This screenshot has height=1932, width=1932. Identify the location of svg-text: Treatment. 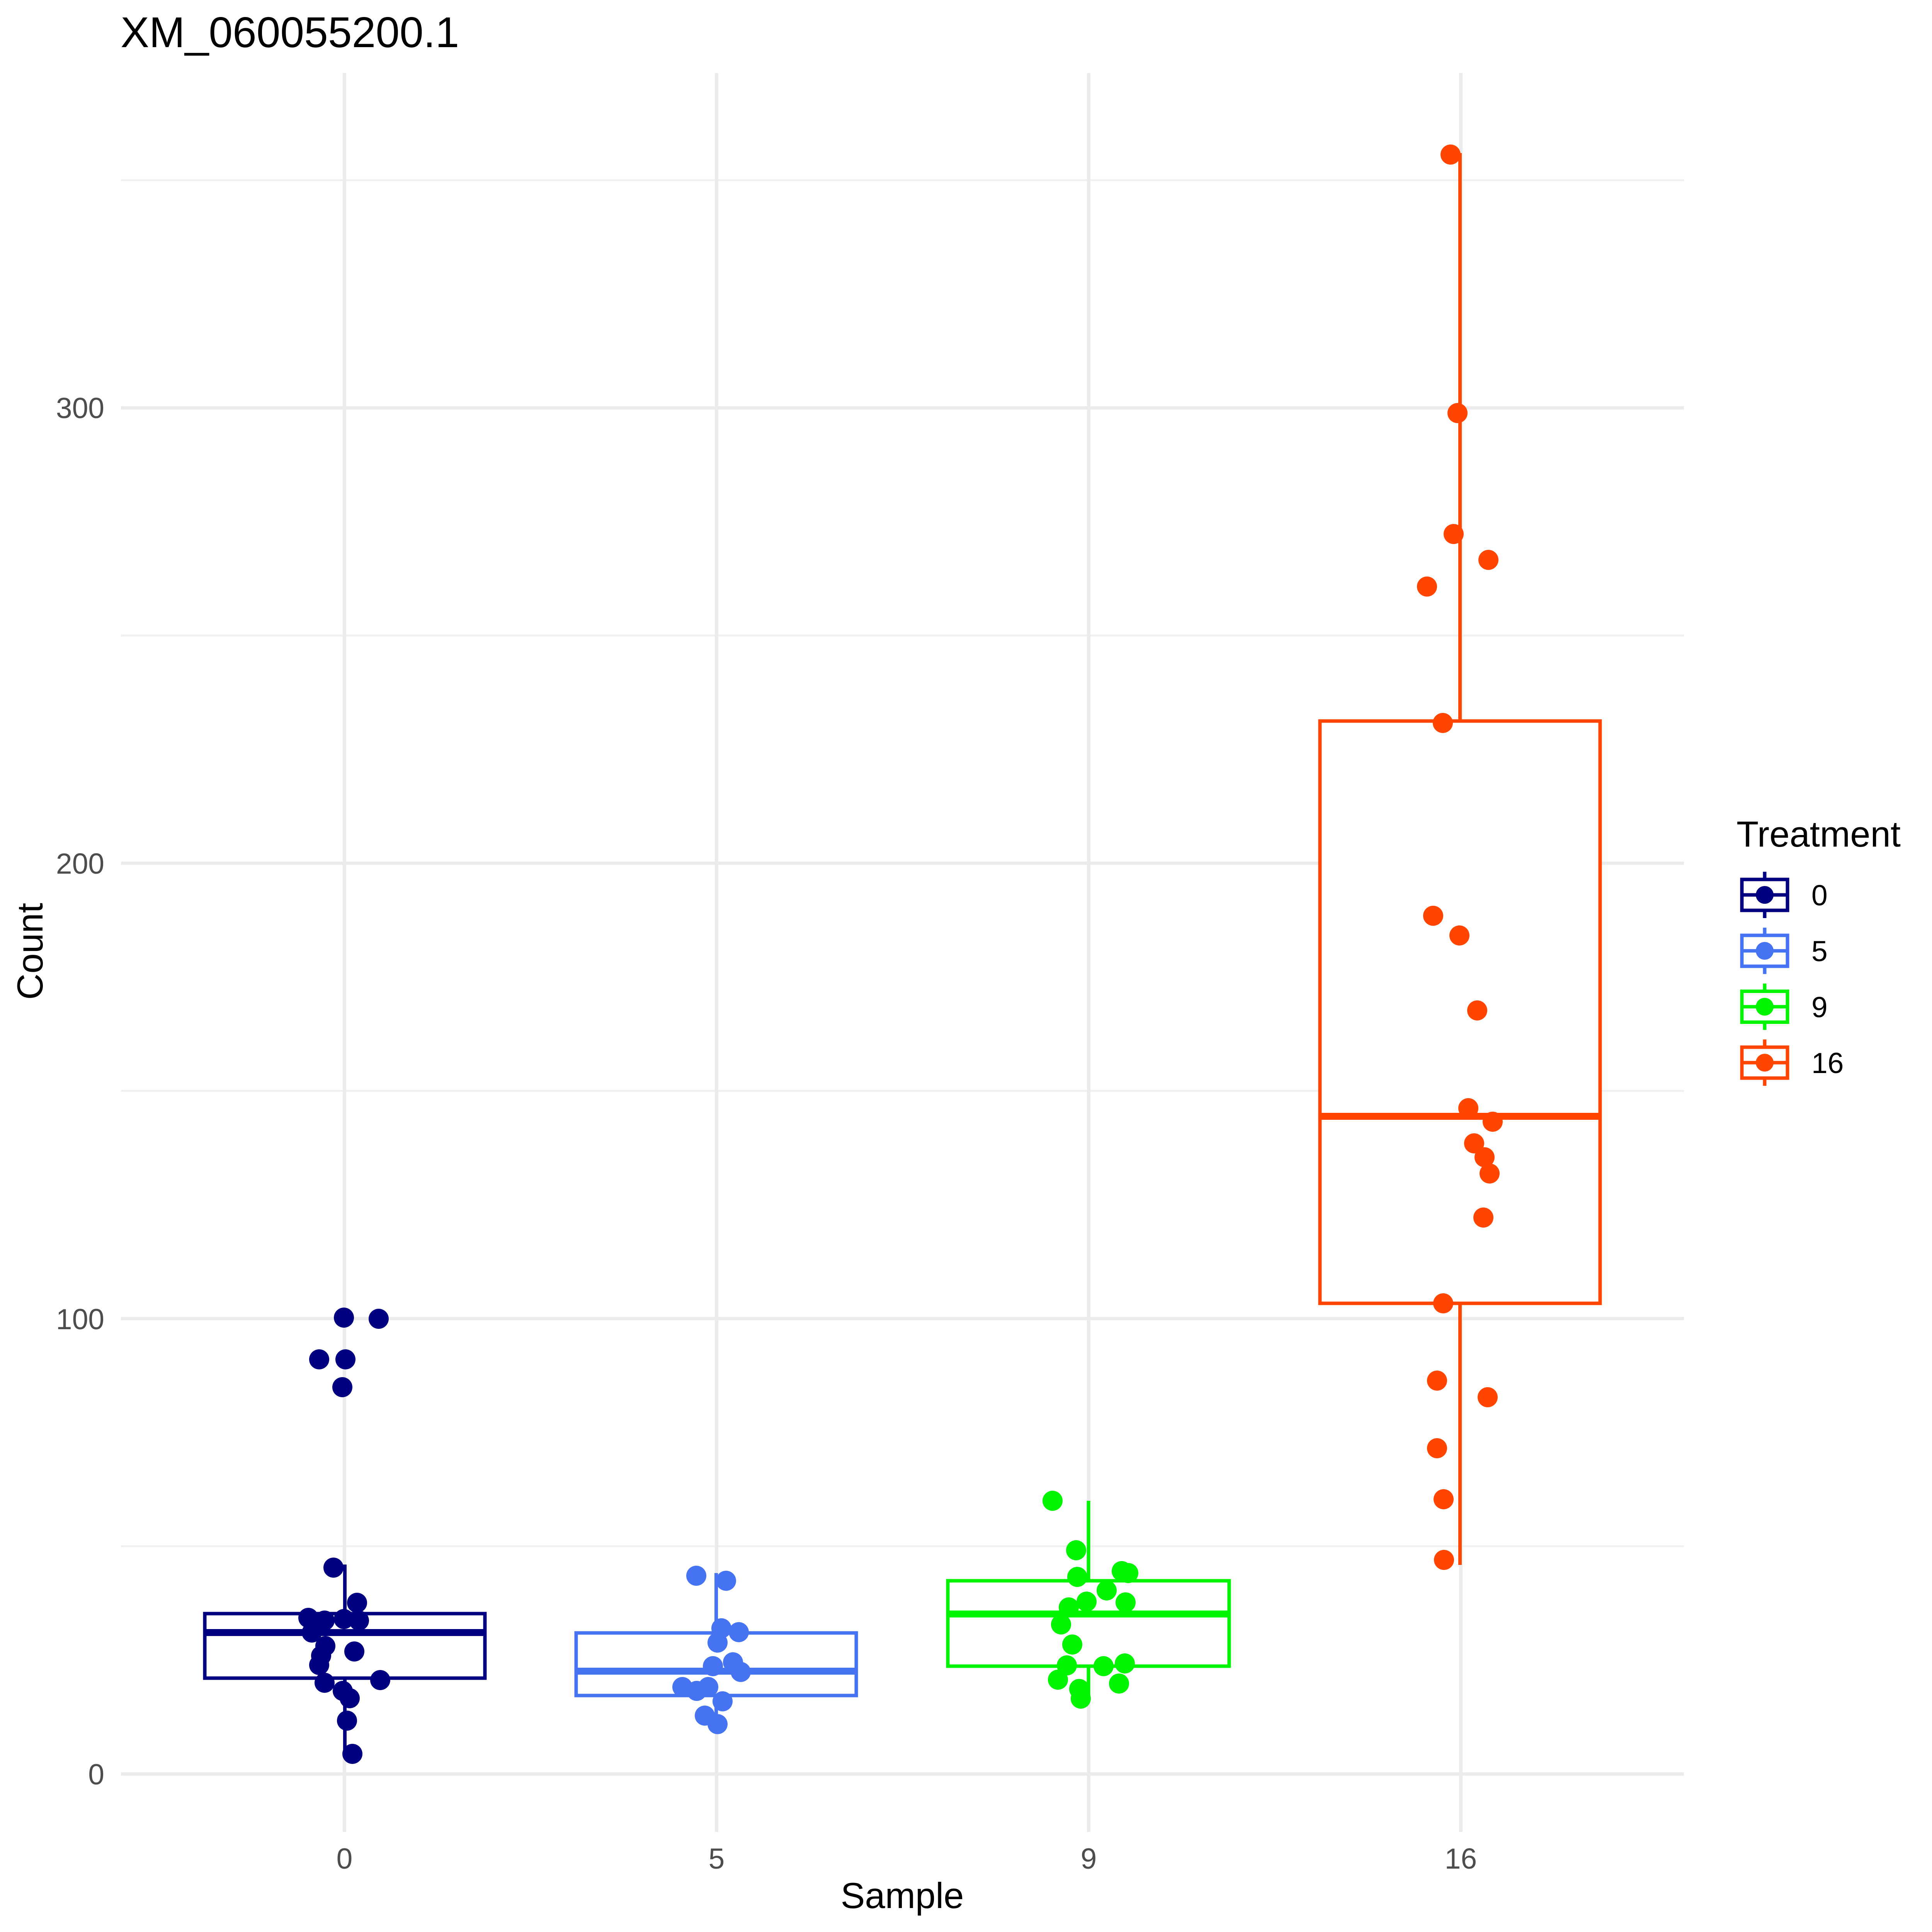
(1818, 834).